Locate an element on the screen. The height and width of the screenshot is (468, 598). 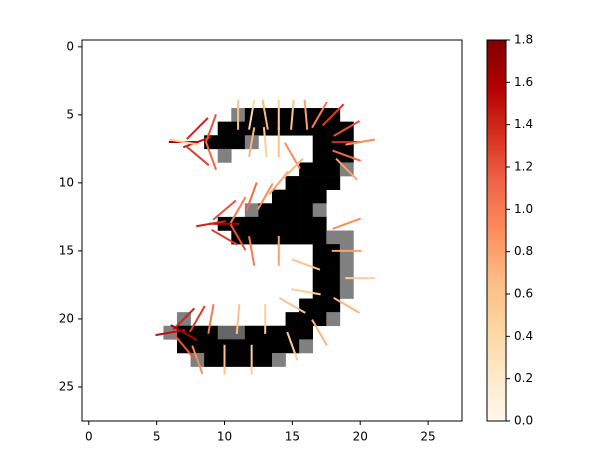
x-tick-label: 5 is located at coordinates (157, 437).